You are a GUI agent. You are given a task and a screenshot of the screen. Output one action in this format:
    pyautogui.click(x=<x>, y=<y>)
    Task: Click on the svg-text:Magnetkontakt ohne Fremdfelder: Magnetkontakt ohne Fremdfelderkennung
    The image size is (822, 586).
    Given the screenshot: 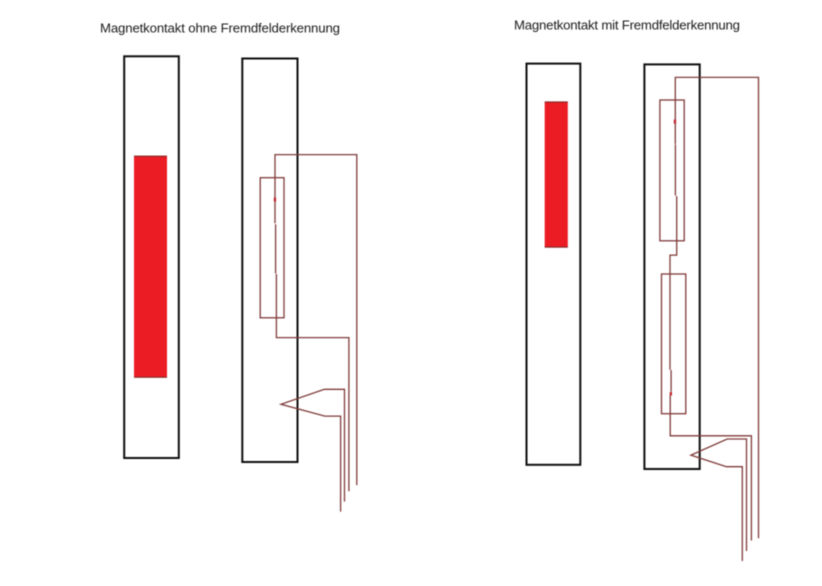 What is the action you would take?
    pyautogui.click(x=220, y=28)
    